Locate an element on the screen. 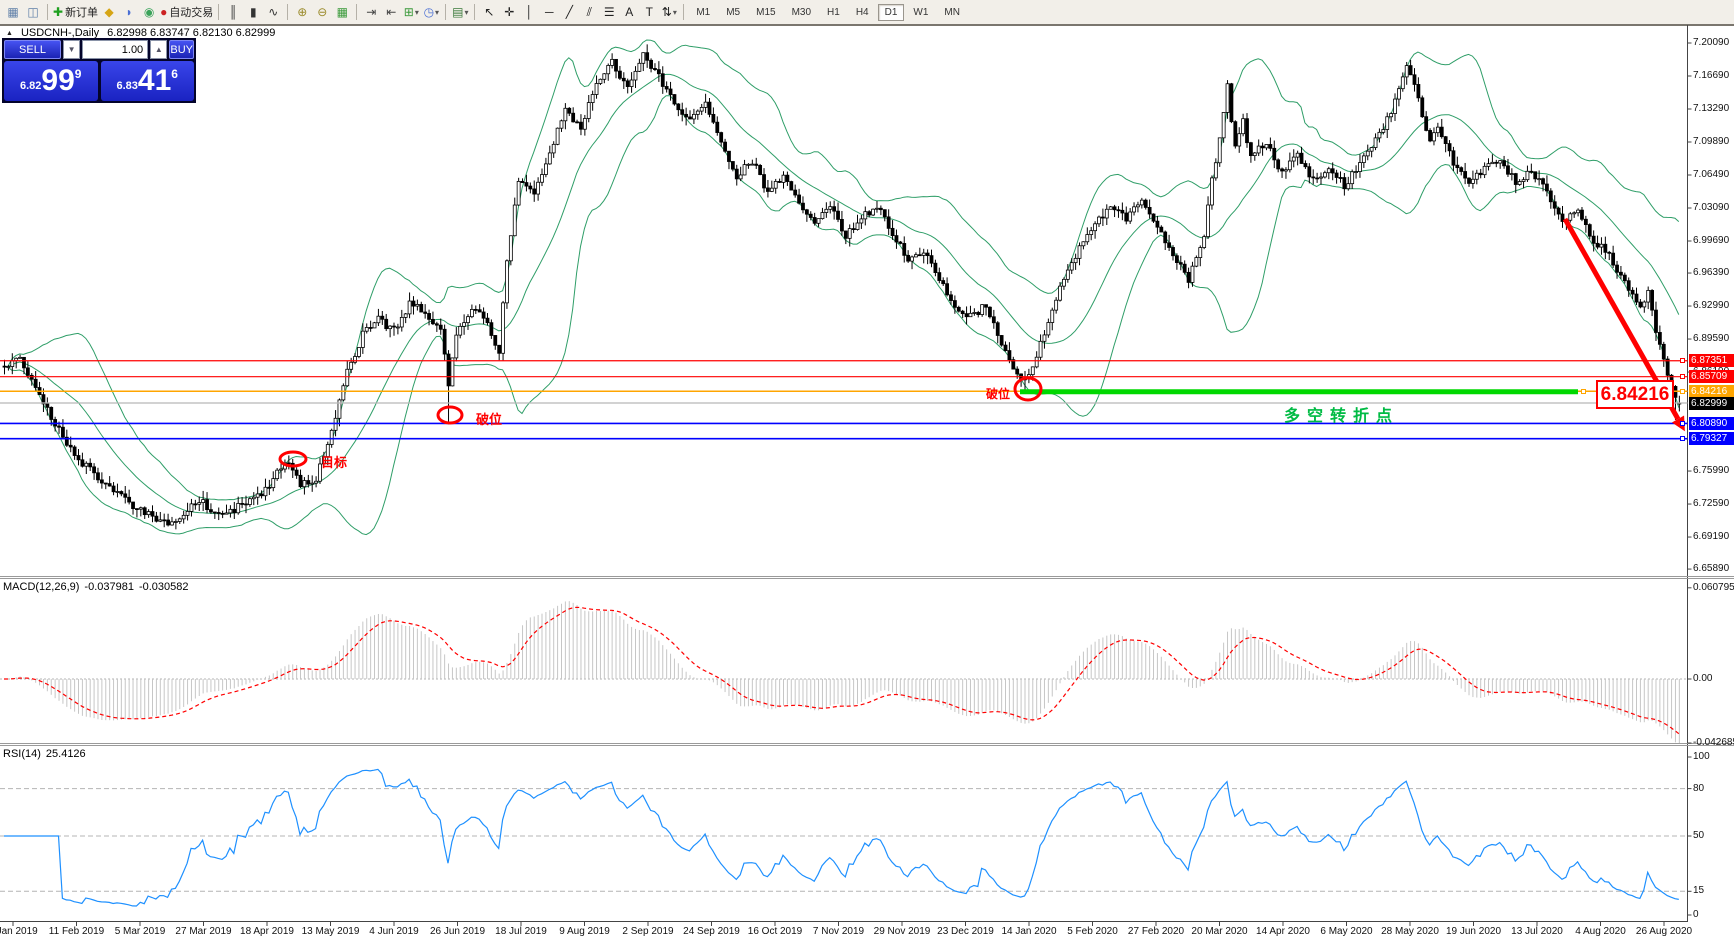 This screenshot has width=1734, height=940. line-chart-icon: ∿ is located at coordinates (273, 12).